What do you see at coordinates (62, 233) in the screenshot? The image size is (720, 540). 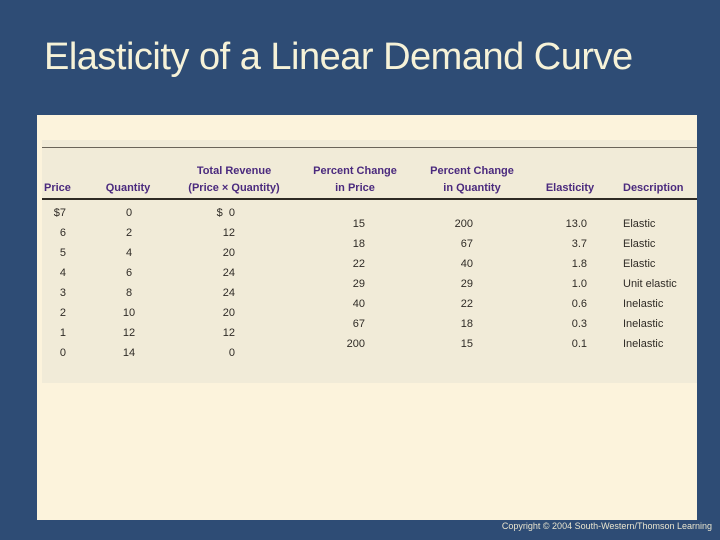 I see `cell-price: 6` at bounding box center [62, 233].